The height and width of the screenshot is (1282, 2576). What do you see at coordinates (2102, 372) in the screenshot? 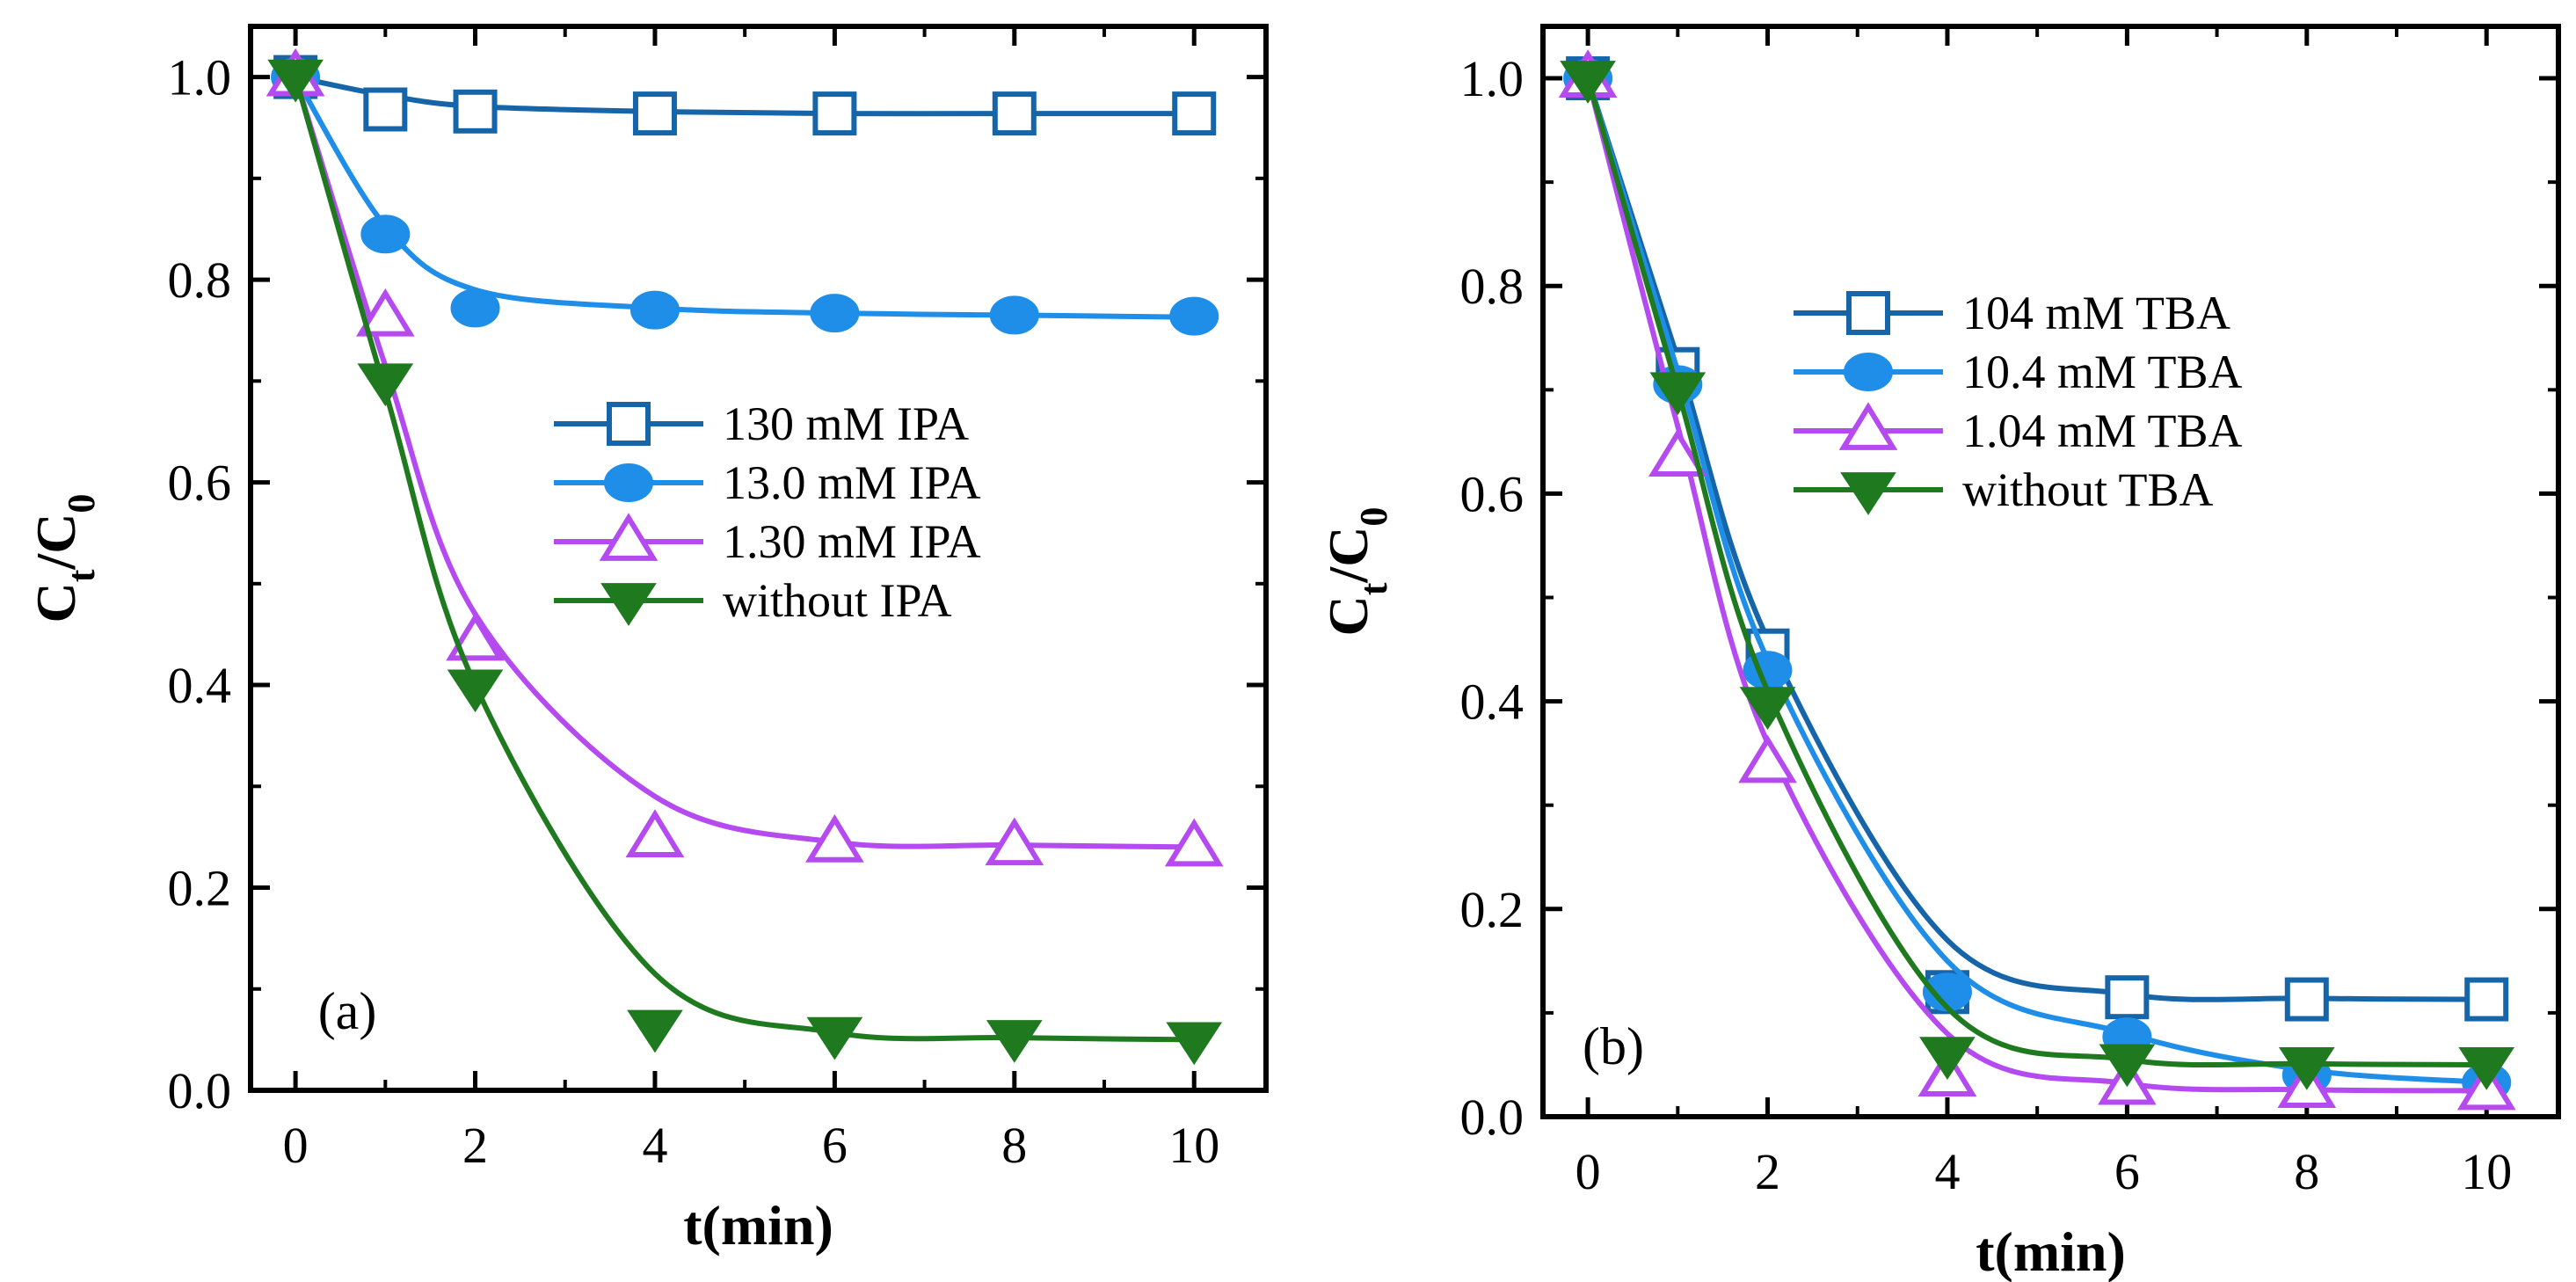
I see `legend-label: 10.4 mM TBA` at bounding box center [2102, 372].